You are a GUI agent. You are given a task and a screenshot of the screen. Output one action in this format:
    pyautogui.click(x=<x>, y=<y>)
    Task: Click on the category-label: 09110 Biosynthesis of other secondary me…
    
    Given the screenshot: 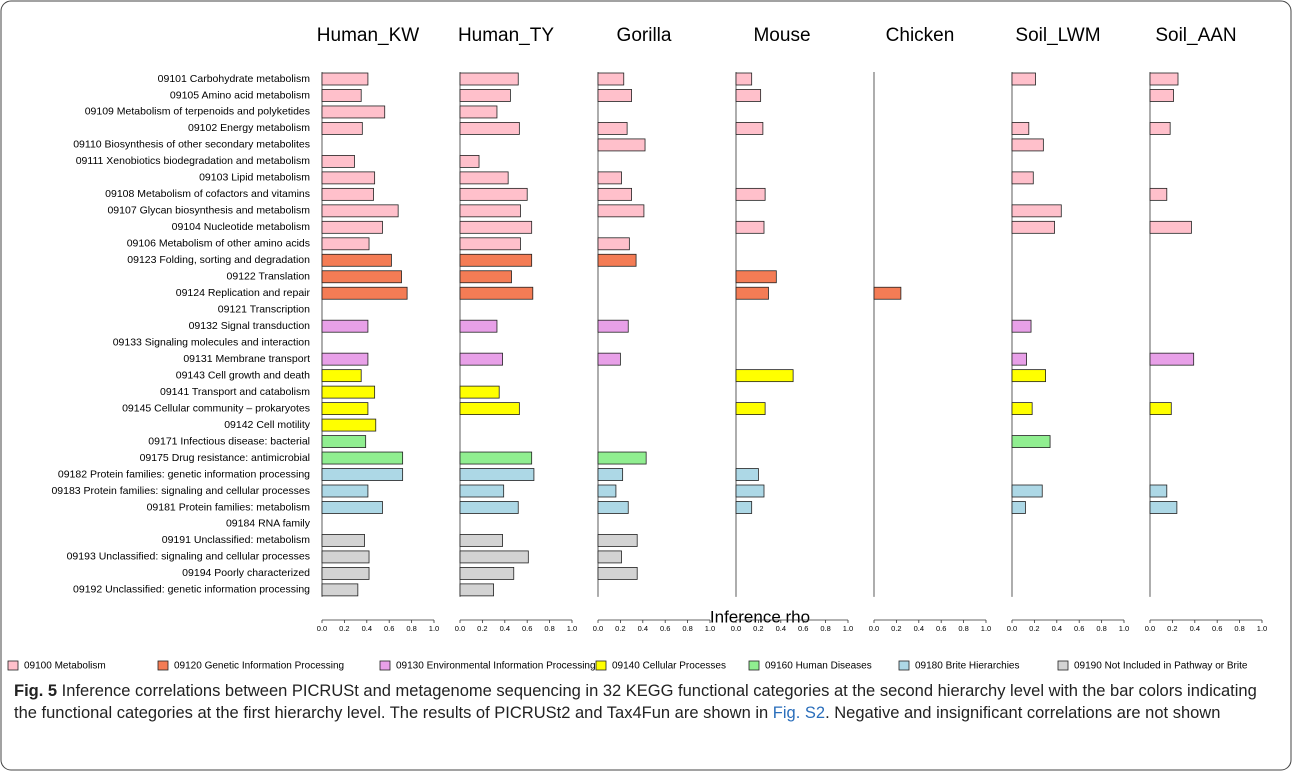 What is the action you would take?
    pyautogui.click(x=191, y=145)
    